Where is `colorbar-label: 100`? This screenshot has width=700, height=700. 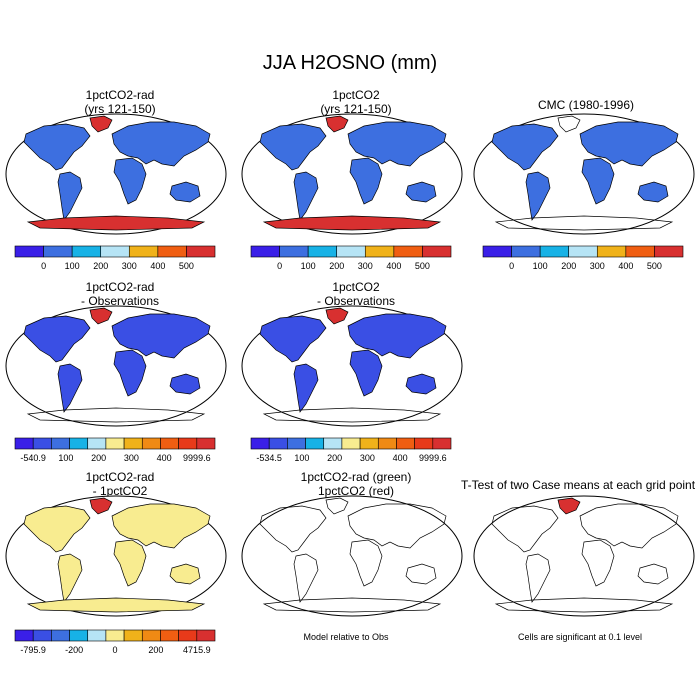 colorbar-label: 100 is located at coordinates (308, 266).